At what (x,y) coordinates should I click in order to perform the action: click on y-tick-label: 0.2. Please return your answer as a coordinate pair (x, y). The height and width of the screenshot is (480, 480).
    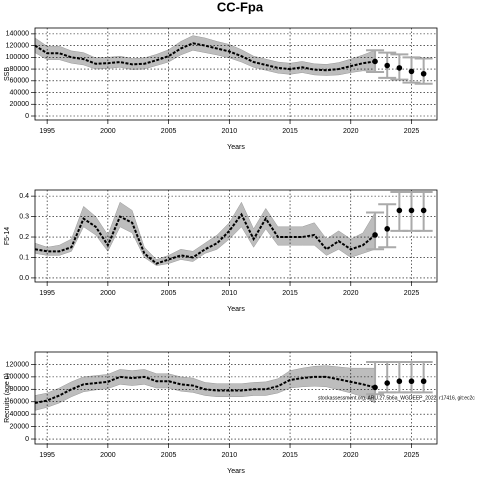
    Looking at the image, I should click on (24, 237).